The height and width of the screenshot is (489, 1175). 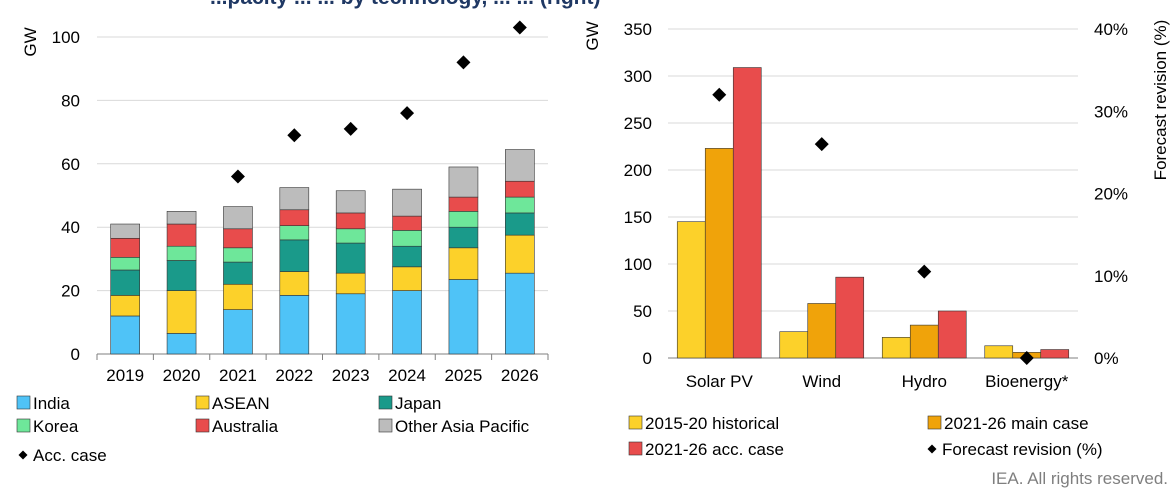 What do you see at coordinates (70, 227) in the screenshot?
I see `y-tick-label: 40` at bounding box center [70, 227].